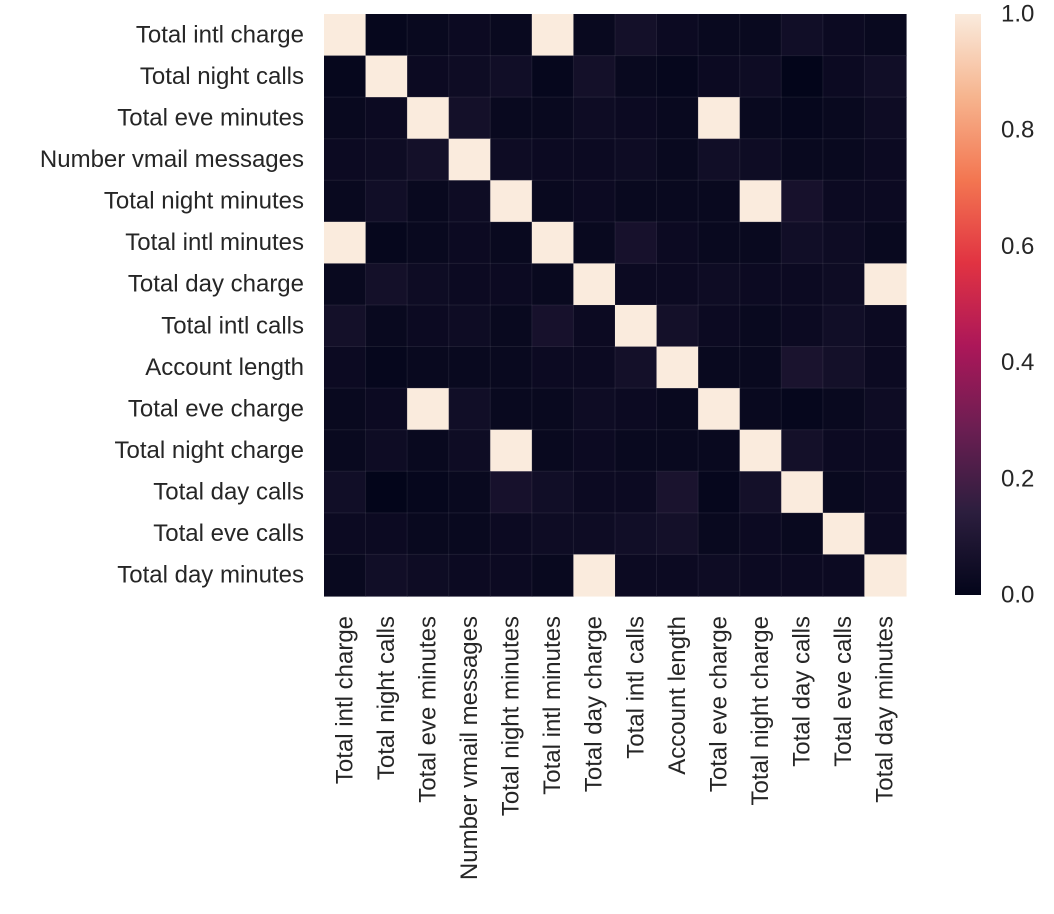  I want to click on row-label: Account length, so click(224, 367).